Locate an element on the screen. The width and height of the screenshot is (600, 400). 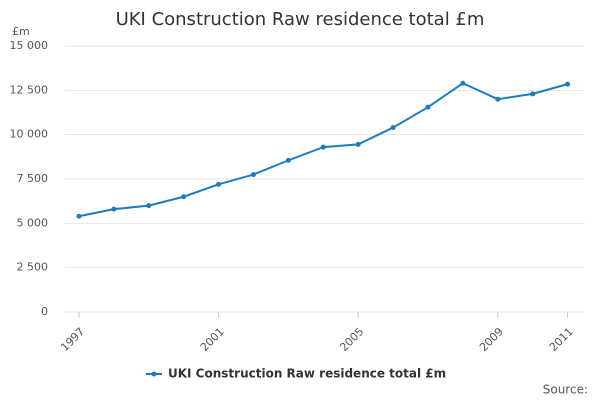
x-tick-label: 2011 is located at coordinates (561, 339).